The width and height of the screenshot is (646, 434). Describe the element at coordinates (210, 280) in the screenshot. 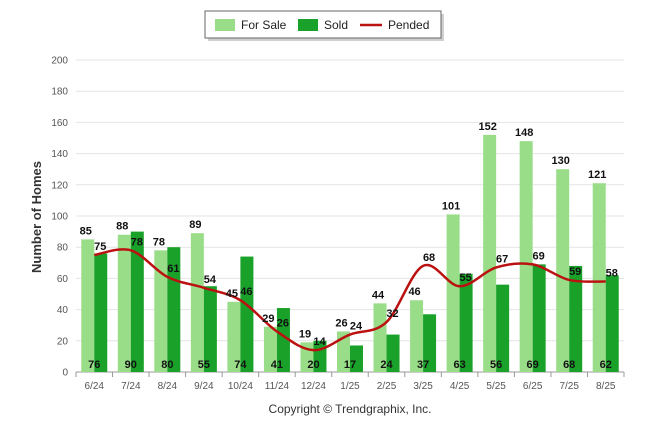

I see `data-label-pended: 54` at that location.